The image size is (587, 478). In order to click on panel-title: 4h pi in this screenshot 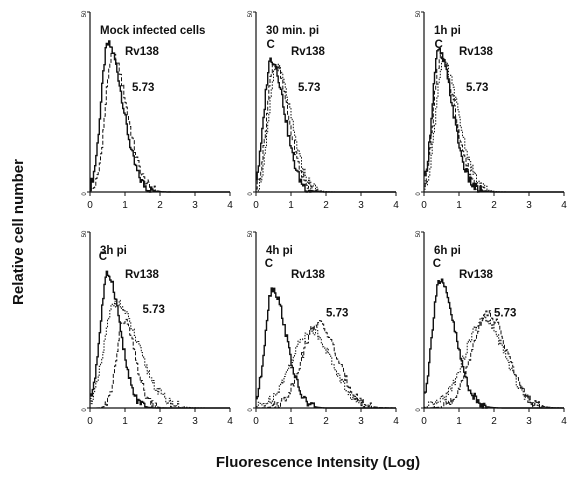, I will do `click(279, 251)`.